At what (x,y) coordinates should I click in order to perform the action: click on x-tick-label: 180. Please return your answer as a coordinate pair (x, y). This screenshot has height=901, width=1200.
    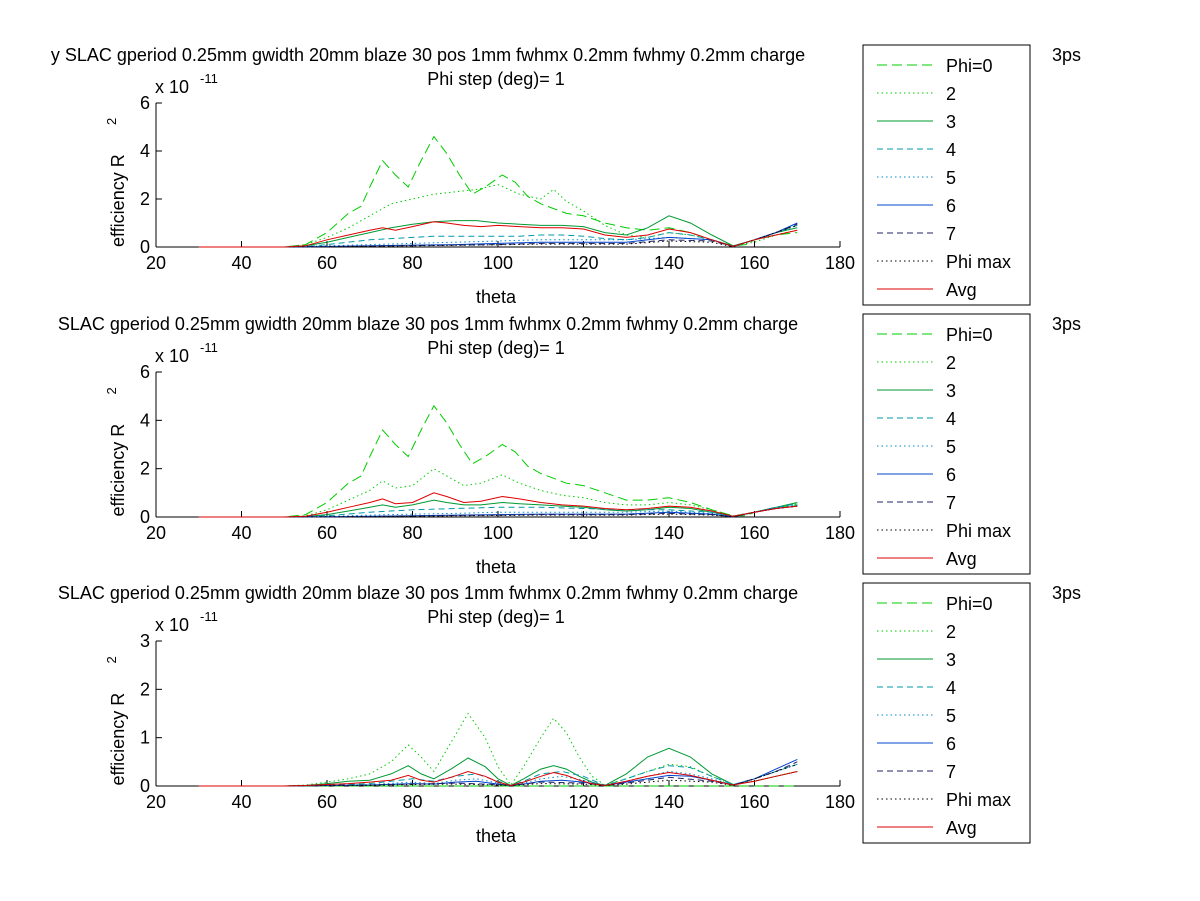
    Looking at the image, I should click on (840, 802).